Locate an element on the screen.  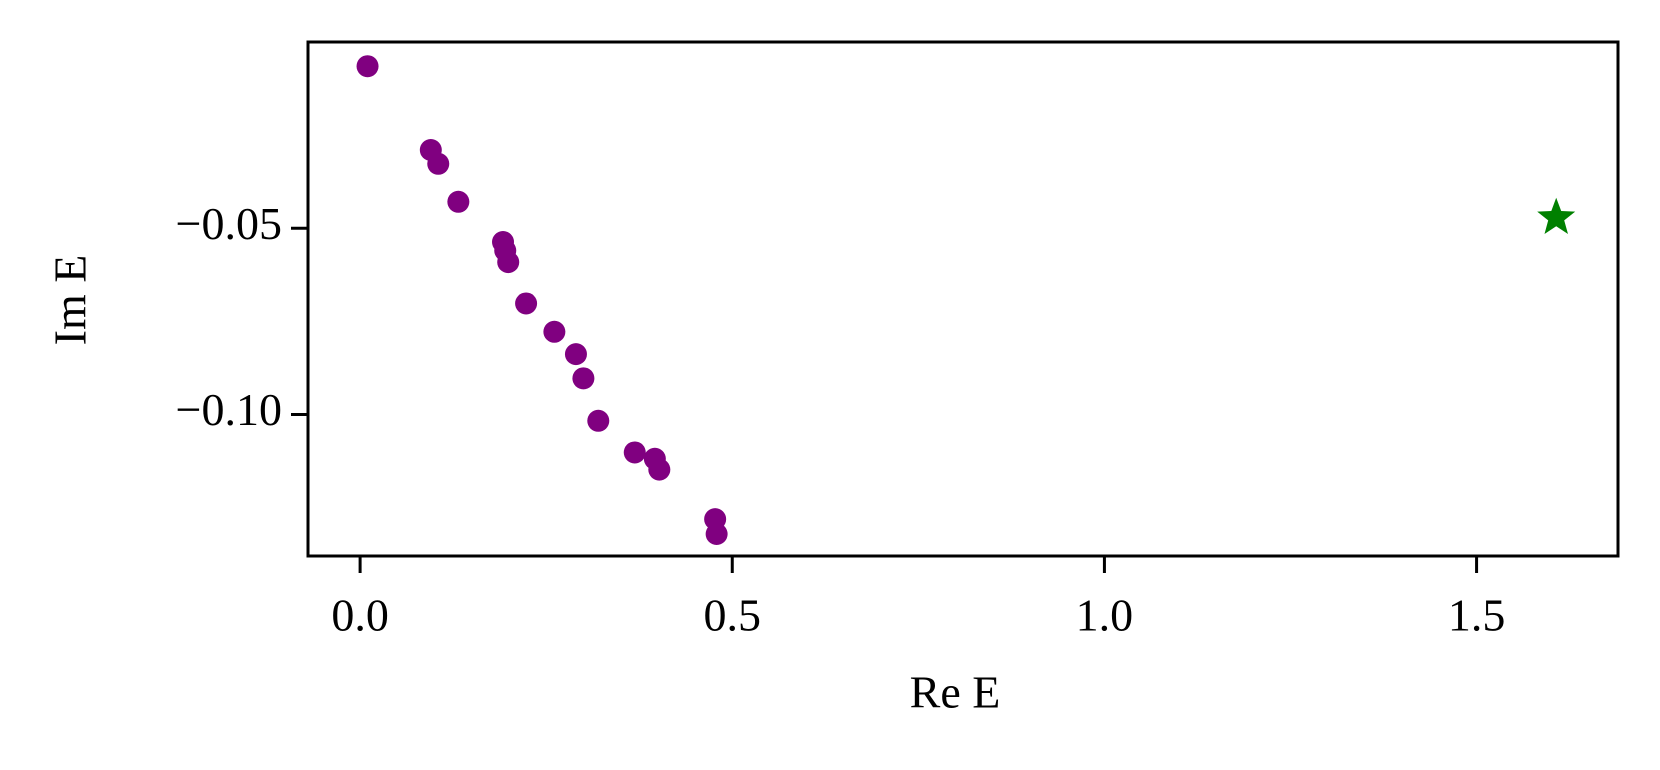
y-axis-label: Im E is located at coordinates (70, 300).